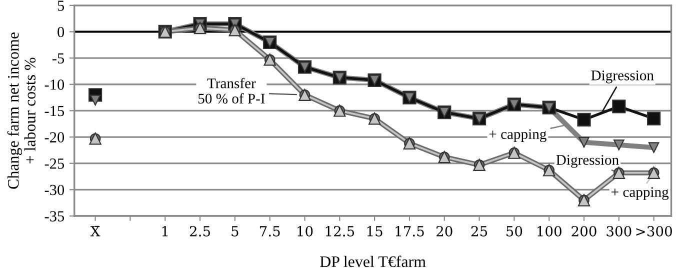  Describe the element at coordinates (584, 231) in the screenshot. I see `x-tick-label: 200` at that location.